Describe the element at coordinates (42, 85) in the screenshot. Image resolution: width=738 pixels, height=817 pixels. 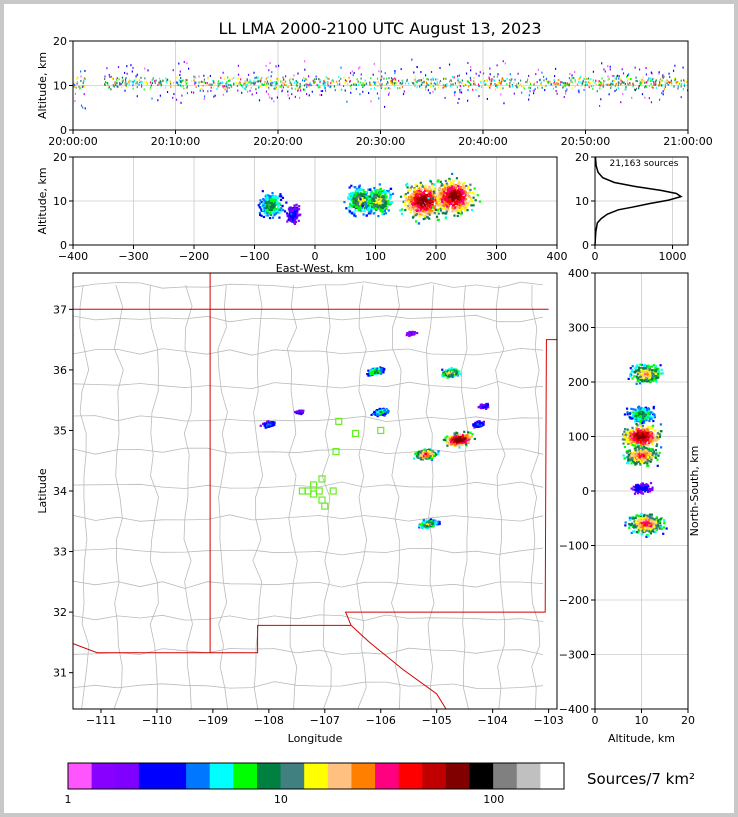
I see `y-axis-label: Altitude, km` at that location.